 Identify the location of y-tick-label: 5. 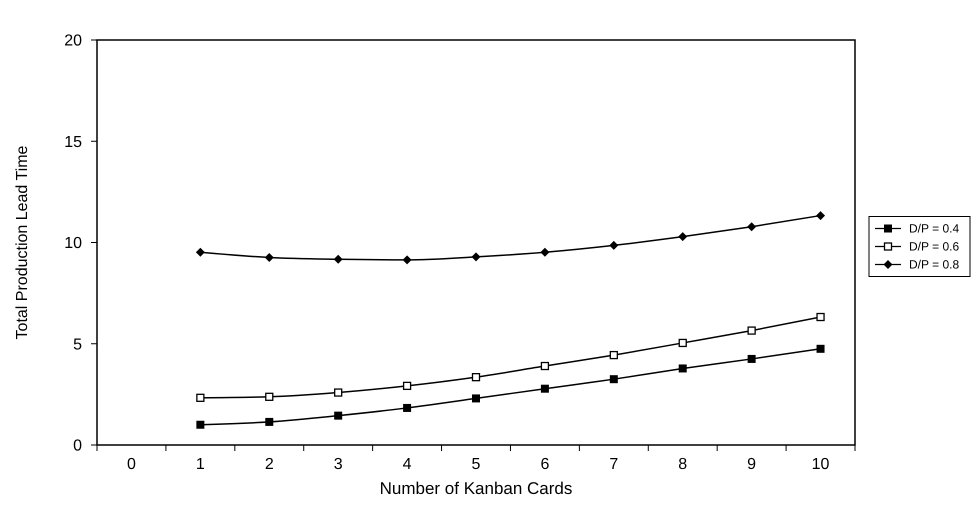
(77, 345).